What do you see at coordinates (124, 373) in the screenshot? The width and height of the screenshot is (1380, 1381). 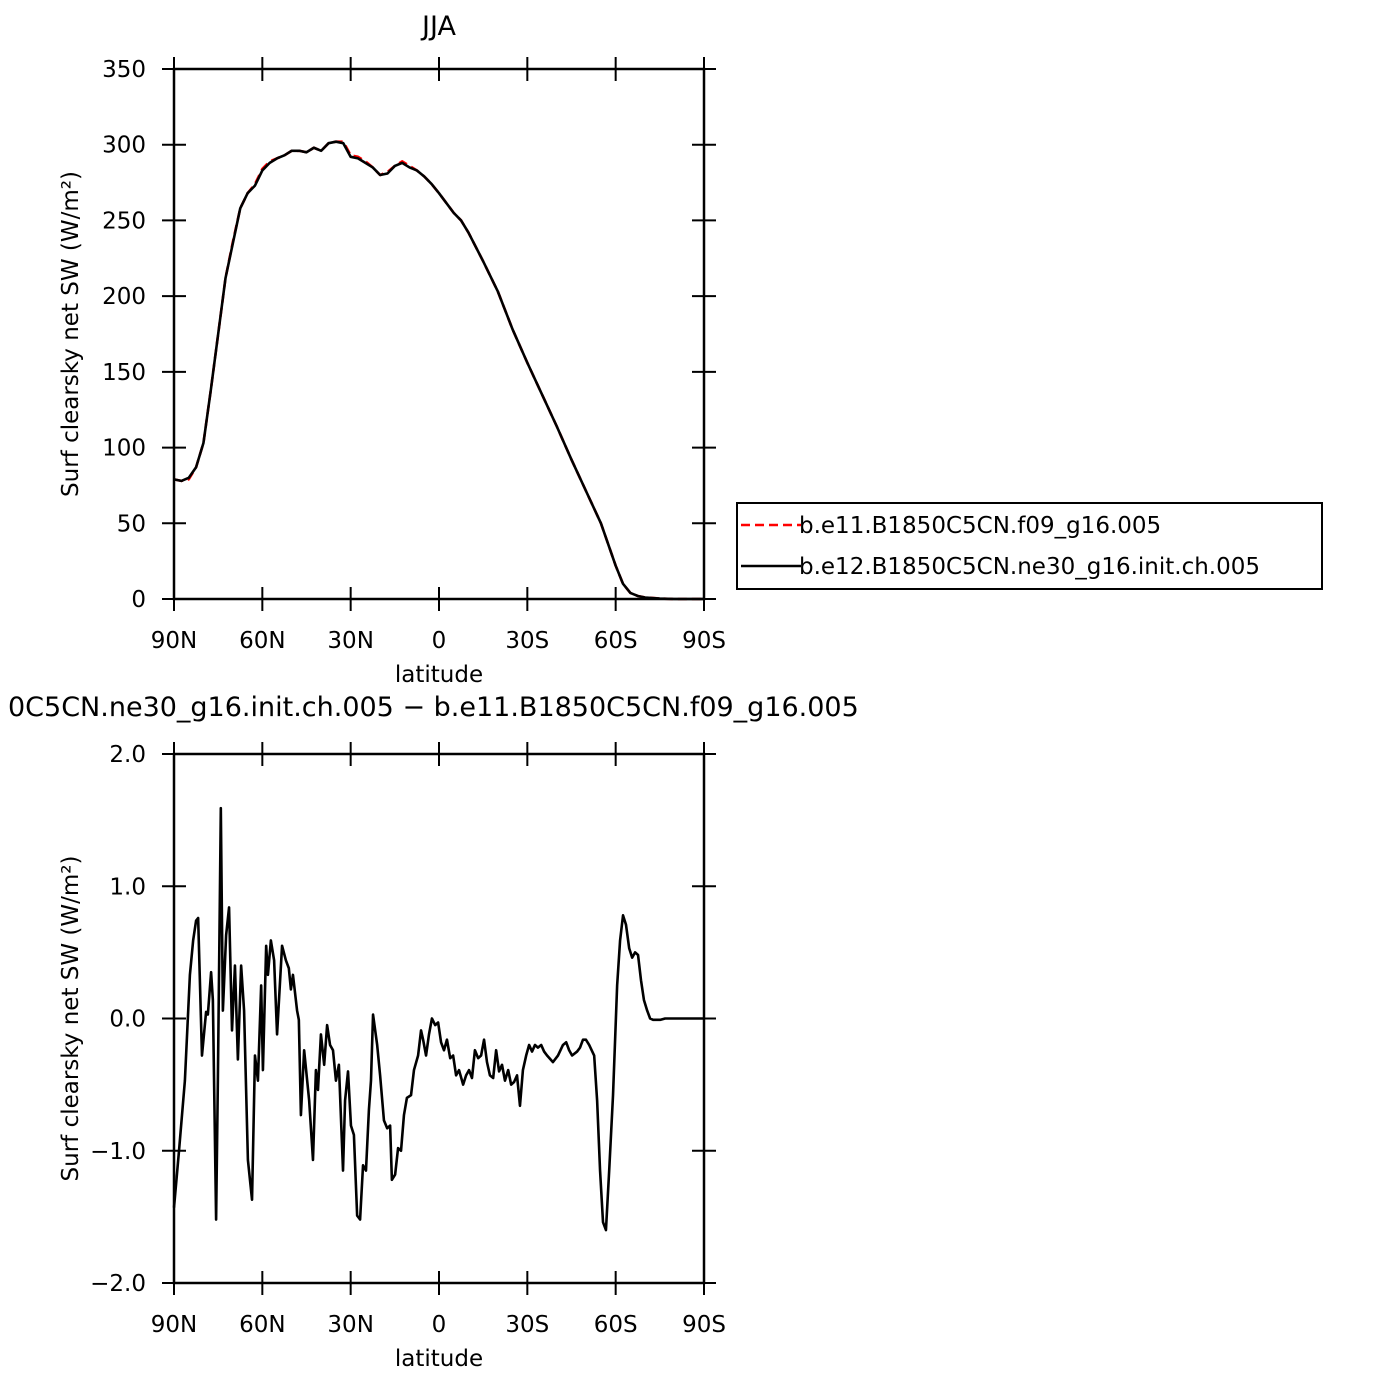 I see `y-tick-label: 150` at bounding box center [124, 373].